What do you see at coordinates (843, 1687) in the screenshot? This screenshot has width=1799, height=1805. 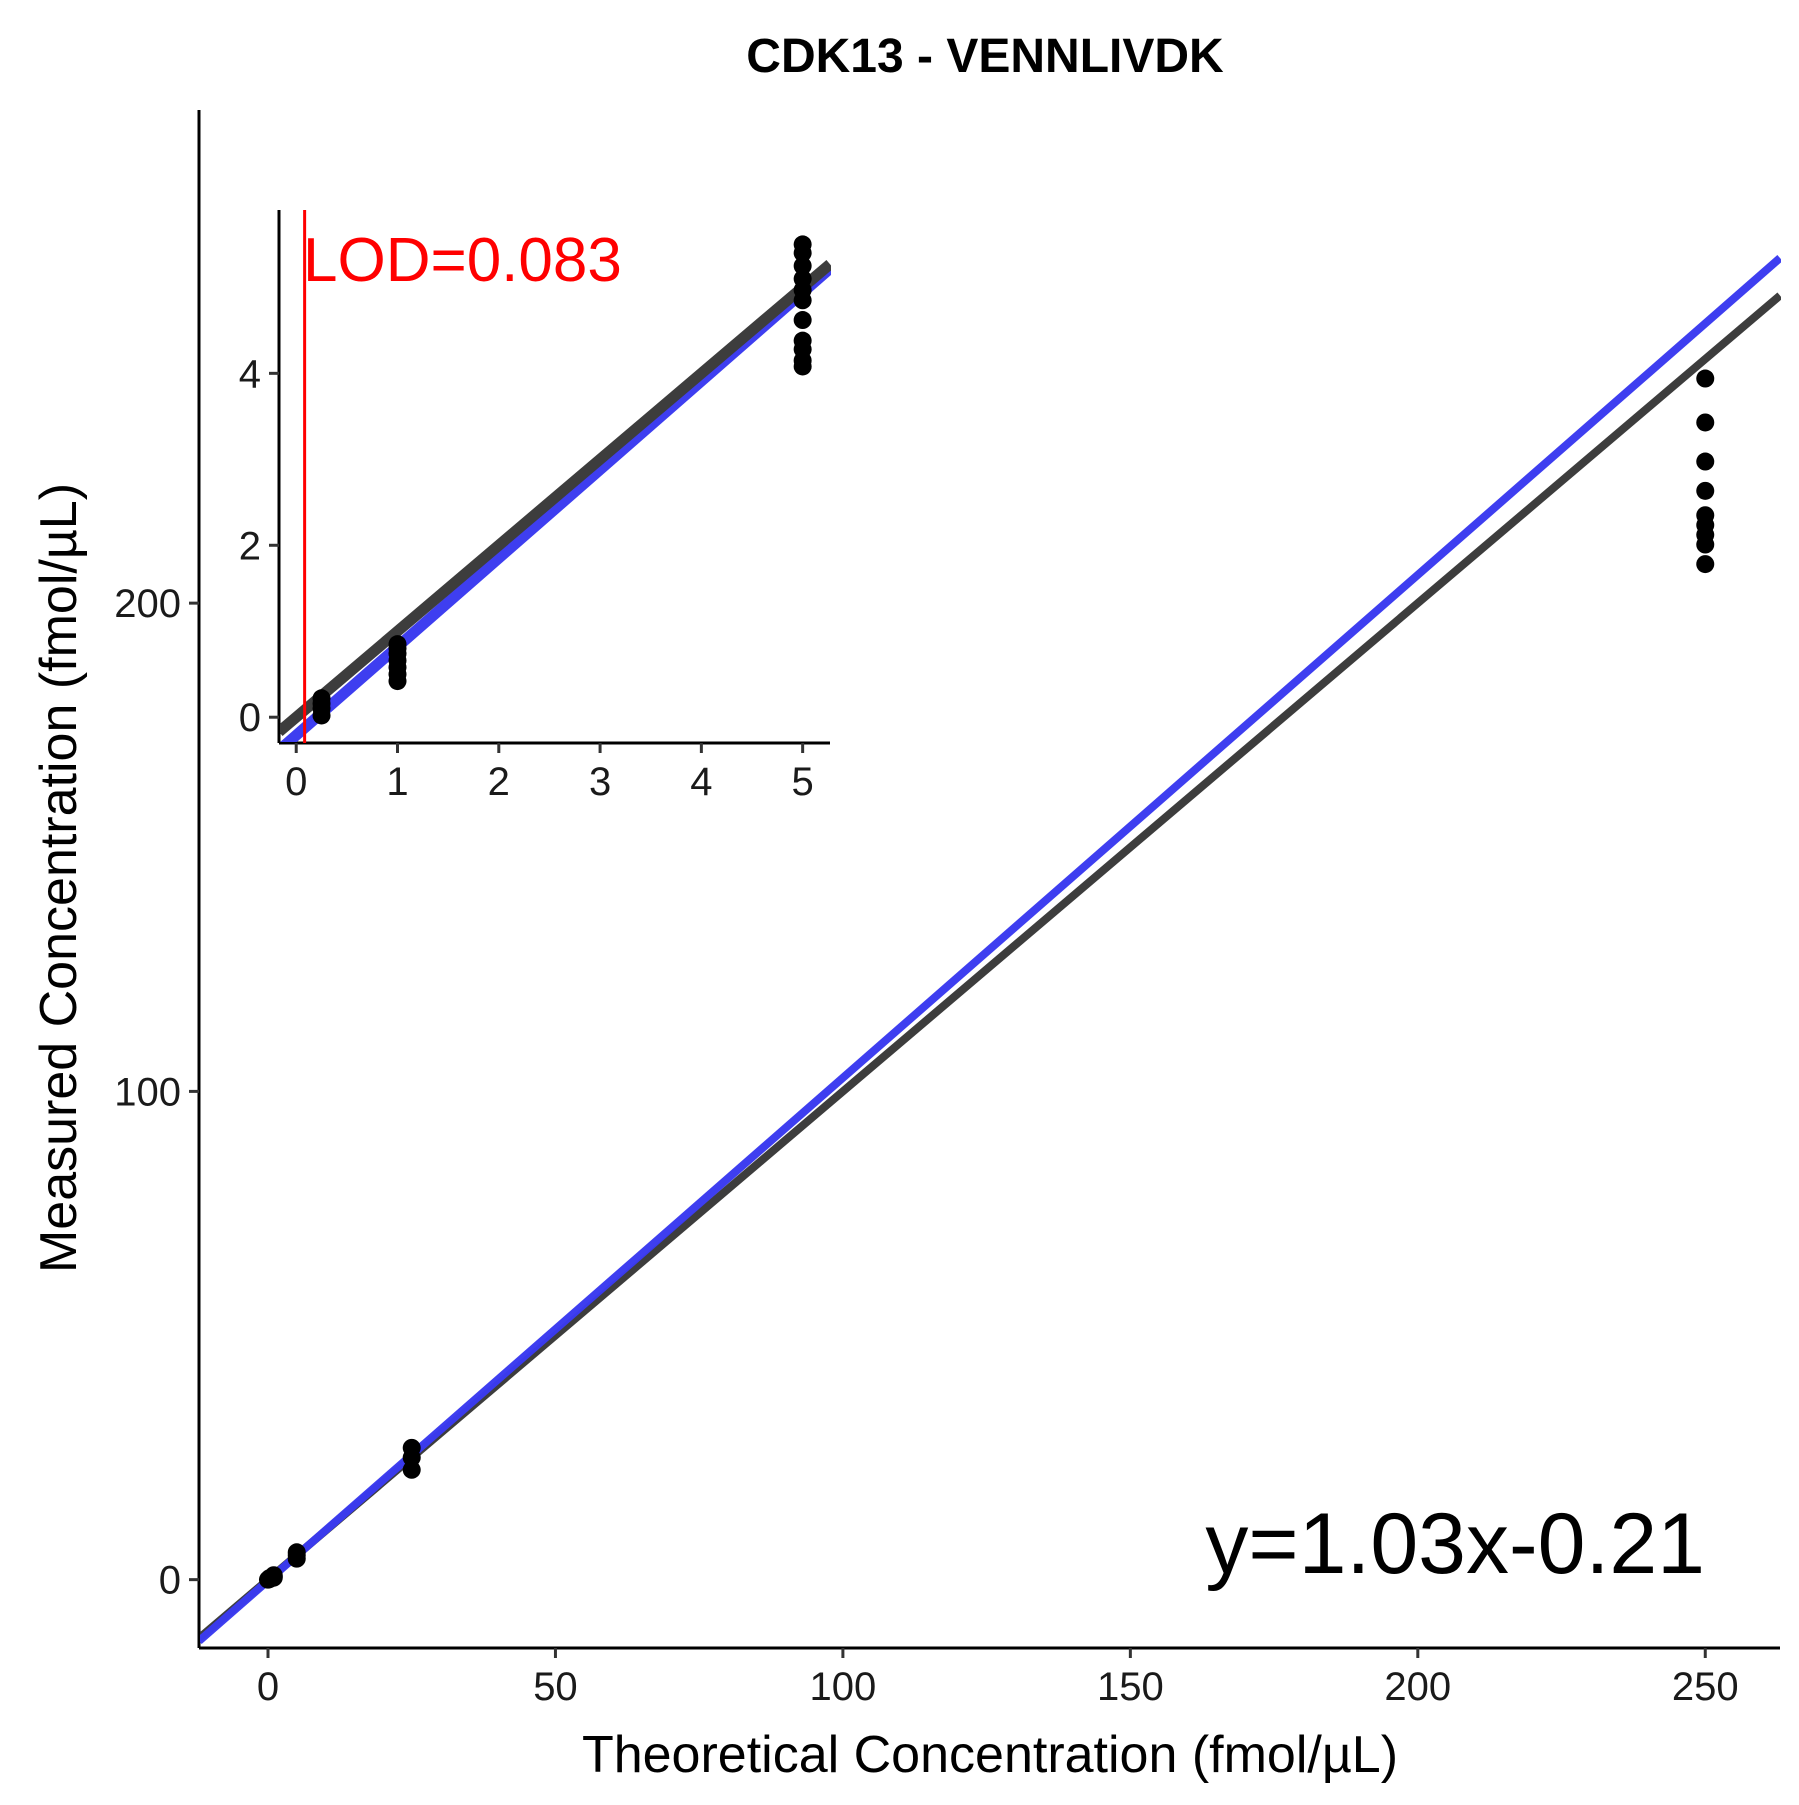 I see `main-x-tick-label: 100` at bounding box center [843, 1687].